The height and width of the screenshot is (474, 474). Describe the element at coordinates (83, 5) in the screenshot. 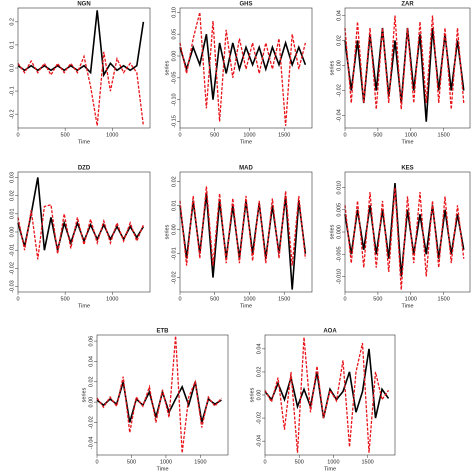

I see `panel-title: NGN` at that location.